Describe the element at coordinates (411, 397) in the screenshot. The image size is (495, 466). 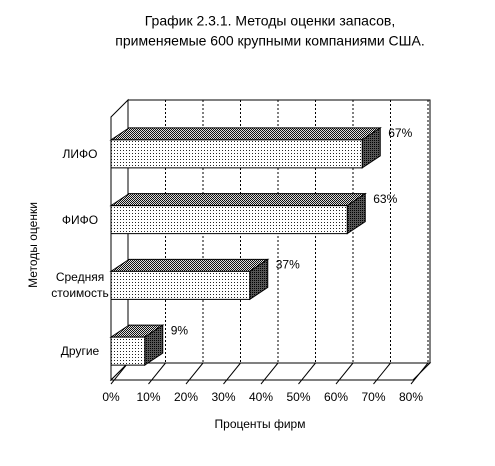
I see `x-tick-label: 80%` at that location.